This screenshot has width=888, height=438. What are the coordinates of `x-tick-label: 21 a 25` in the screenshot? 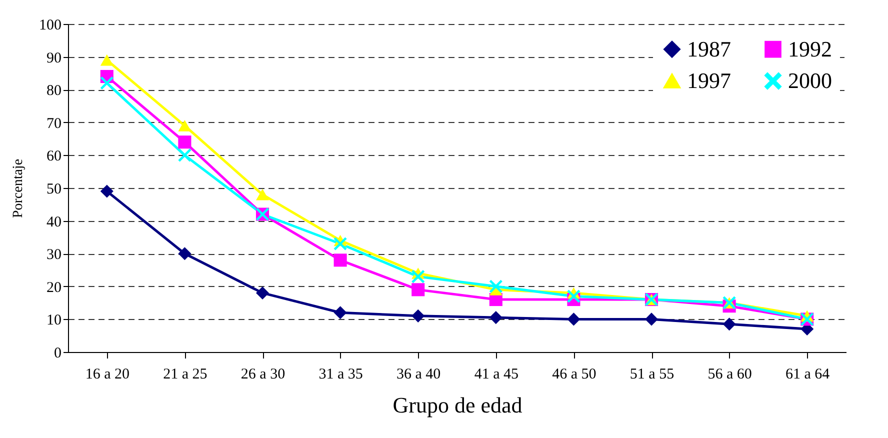 It's located at (185, 374).